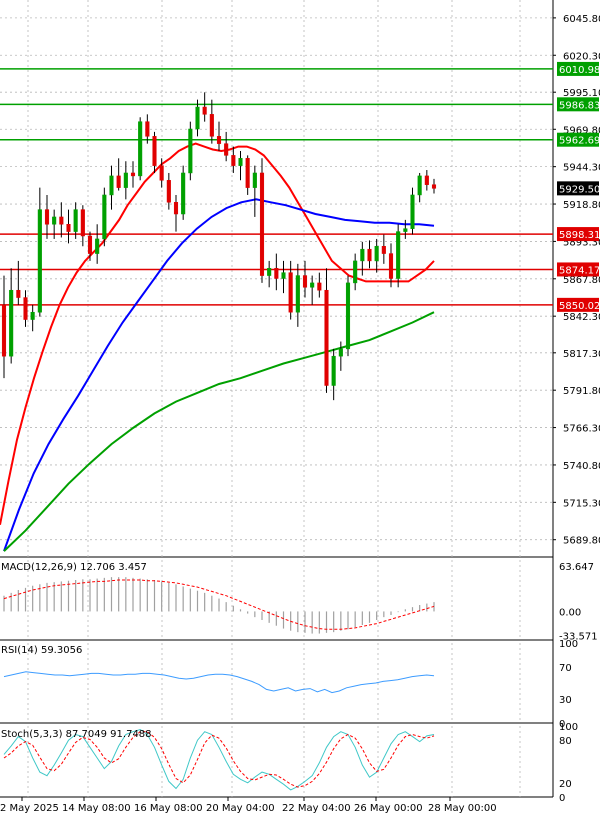 The height and width of the screenshot is (815, 600). Describe the element at coordinates (76, 734) in the screenshot. I see `stoch-label: Stoch(5,3,3) 87.7049 91.7488` at that location.